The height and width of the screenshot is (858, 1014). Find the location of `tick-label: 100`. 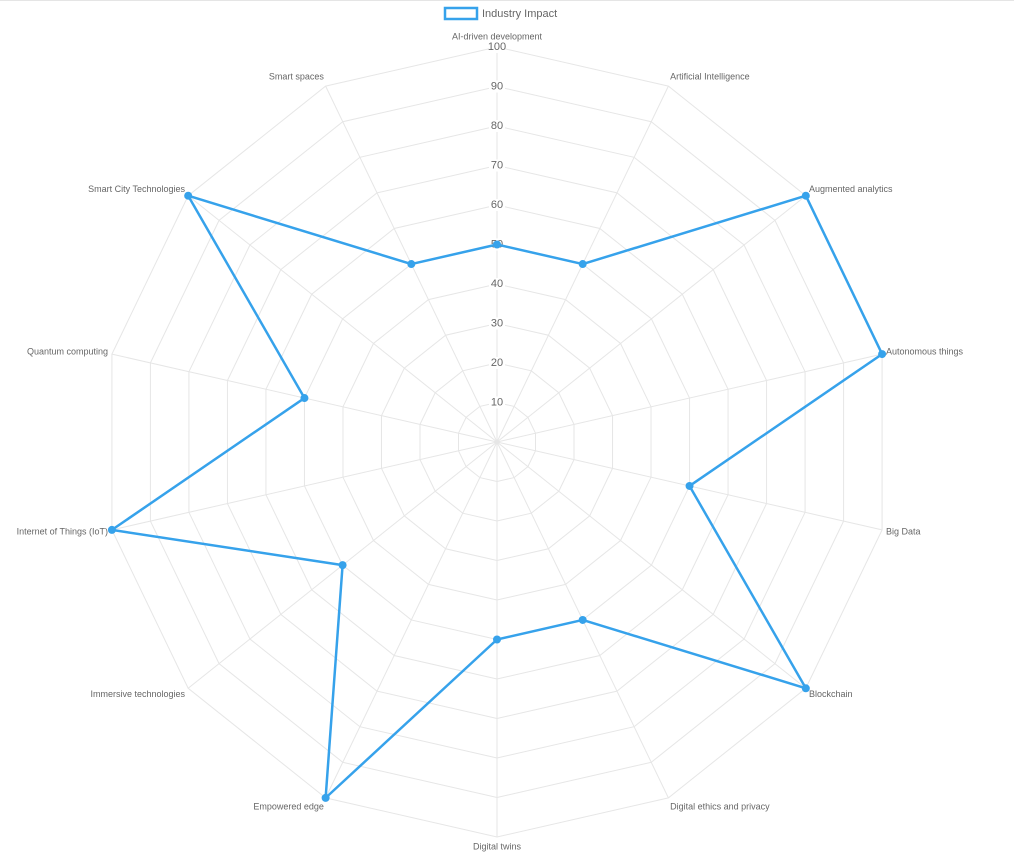

tick-label: 100 is located at coordinates (497, 47).